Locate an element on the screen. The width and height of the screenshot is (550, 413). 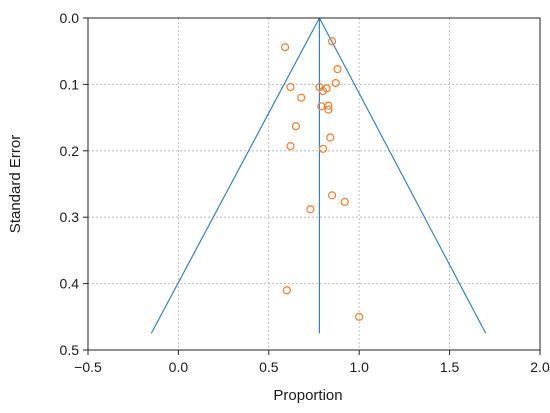
x-tick-label: 0.0 is located at coordinates (179, 367).